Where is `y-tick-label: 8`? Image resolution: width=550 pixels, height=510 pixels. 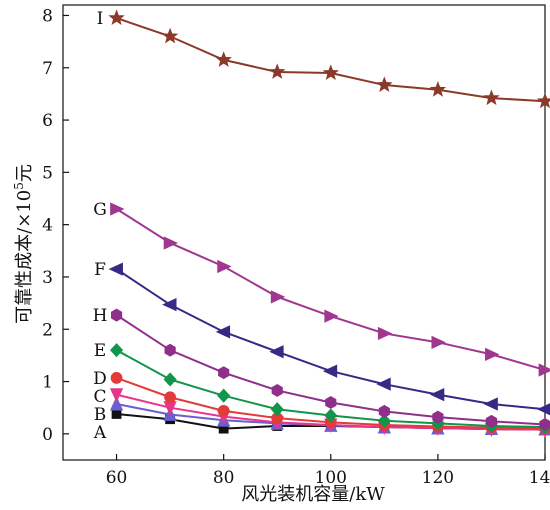 y-tick-label: 8 is located at coordinates (47, 16).